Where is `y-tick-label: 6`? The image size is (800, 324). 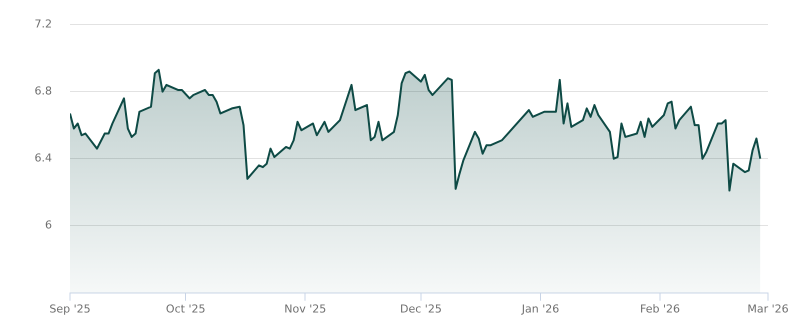 y-tick-label: 6 is located at coordinates (48, 225).